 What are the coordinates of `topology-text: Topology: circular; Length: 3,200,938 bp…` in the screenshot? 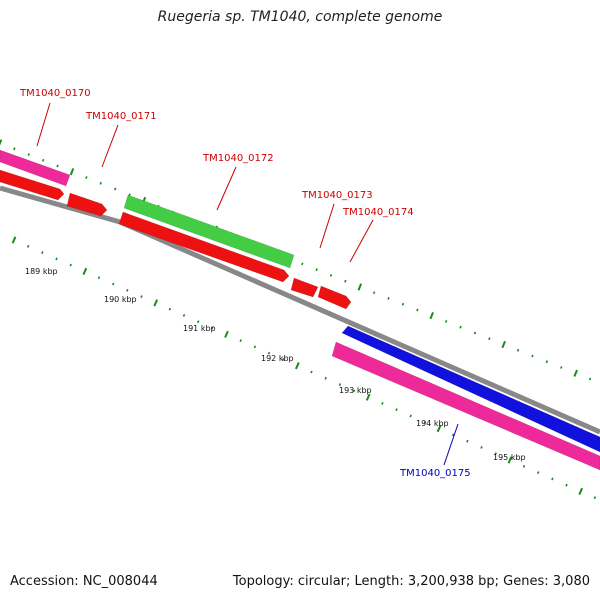 It's located at (411, 581).